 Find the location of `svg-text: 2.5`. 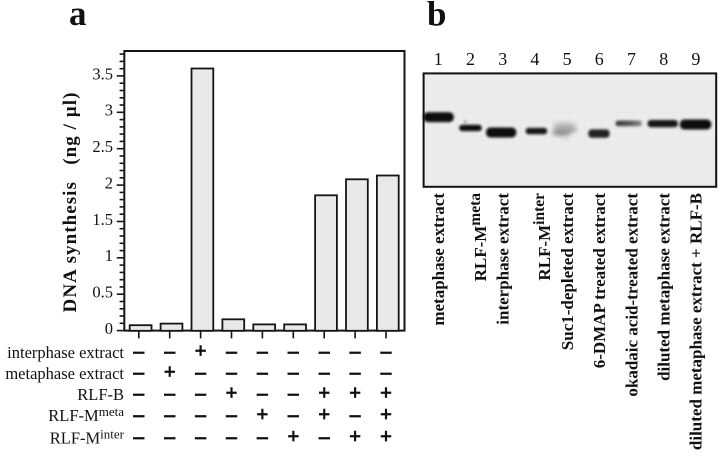

svg-text: 2.5 is located at coordinates (102, 146).